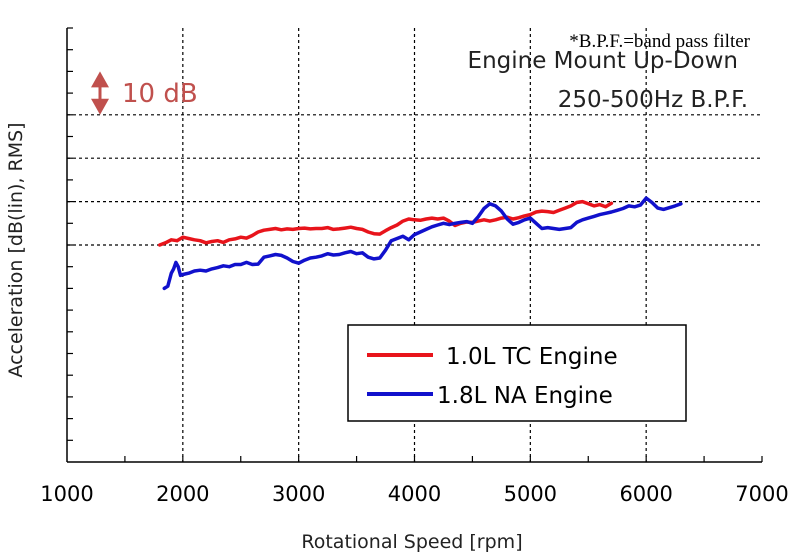 Image resolution: width=800 pixels, height=555 pixels. Describe the element at coordinates (160, 94) in the screenshot. I see `scale-bar-label: 10 dB` at that location.